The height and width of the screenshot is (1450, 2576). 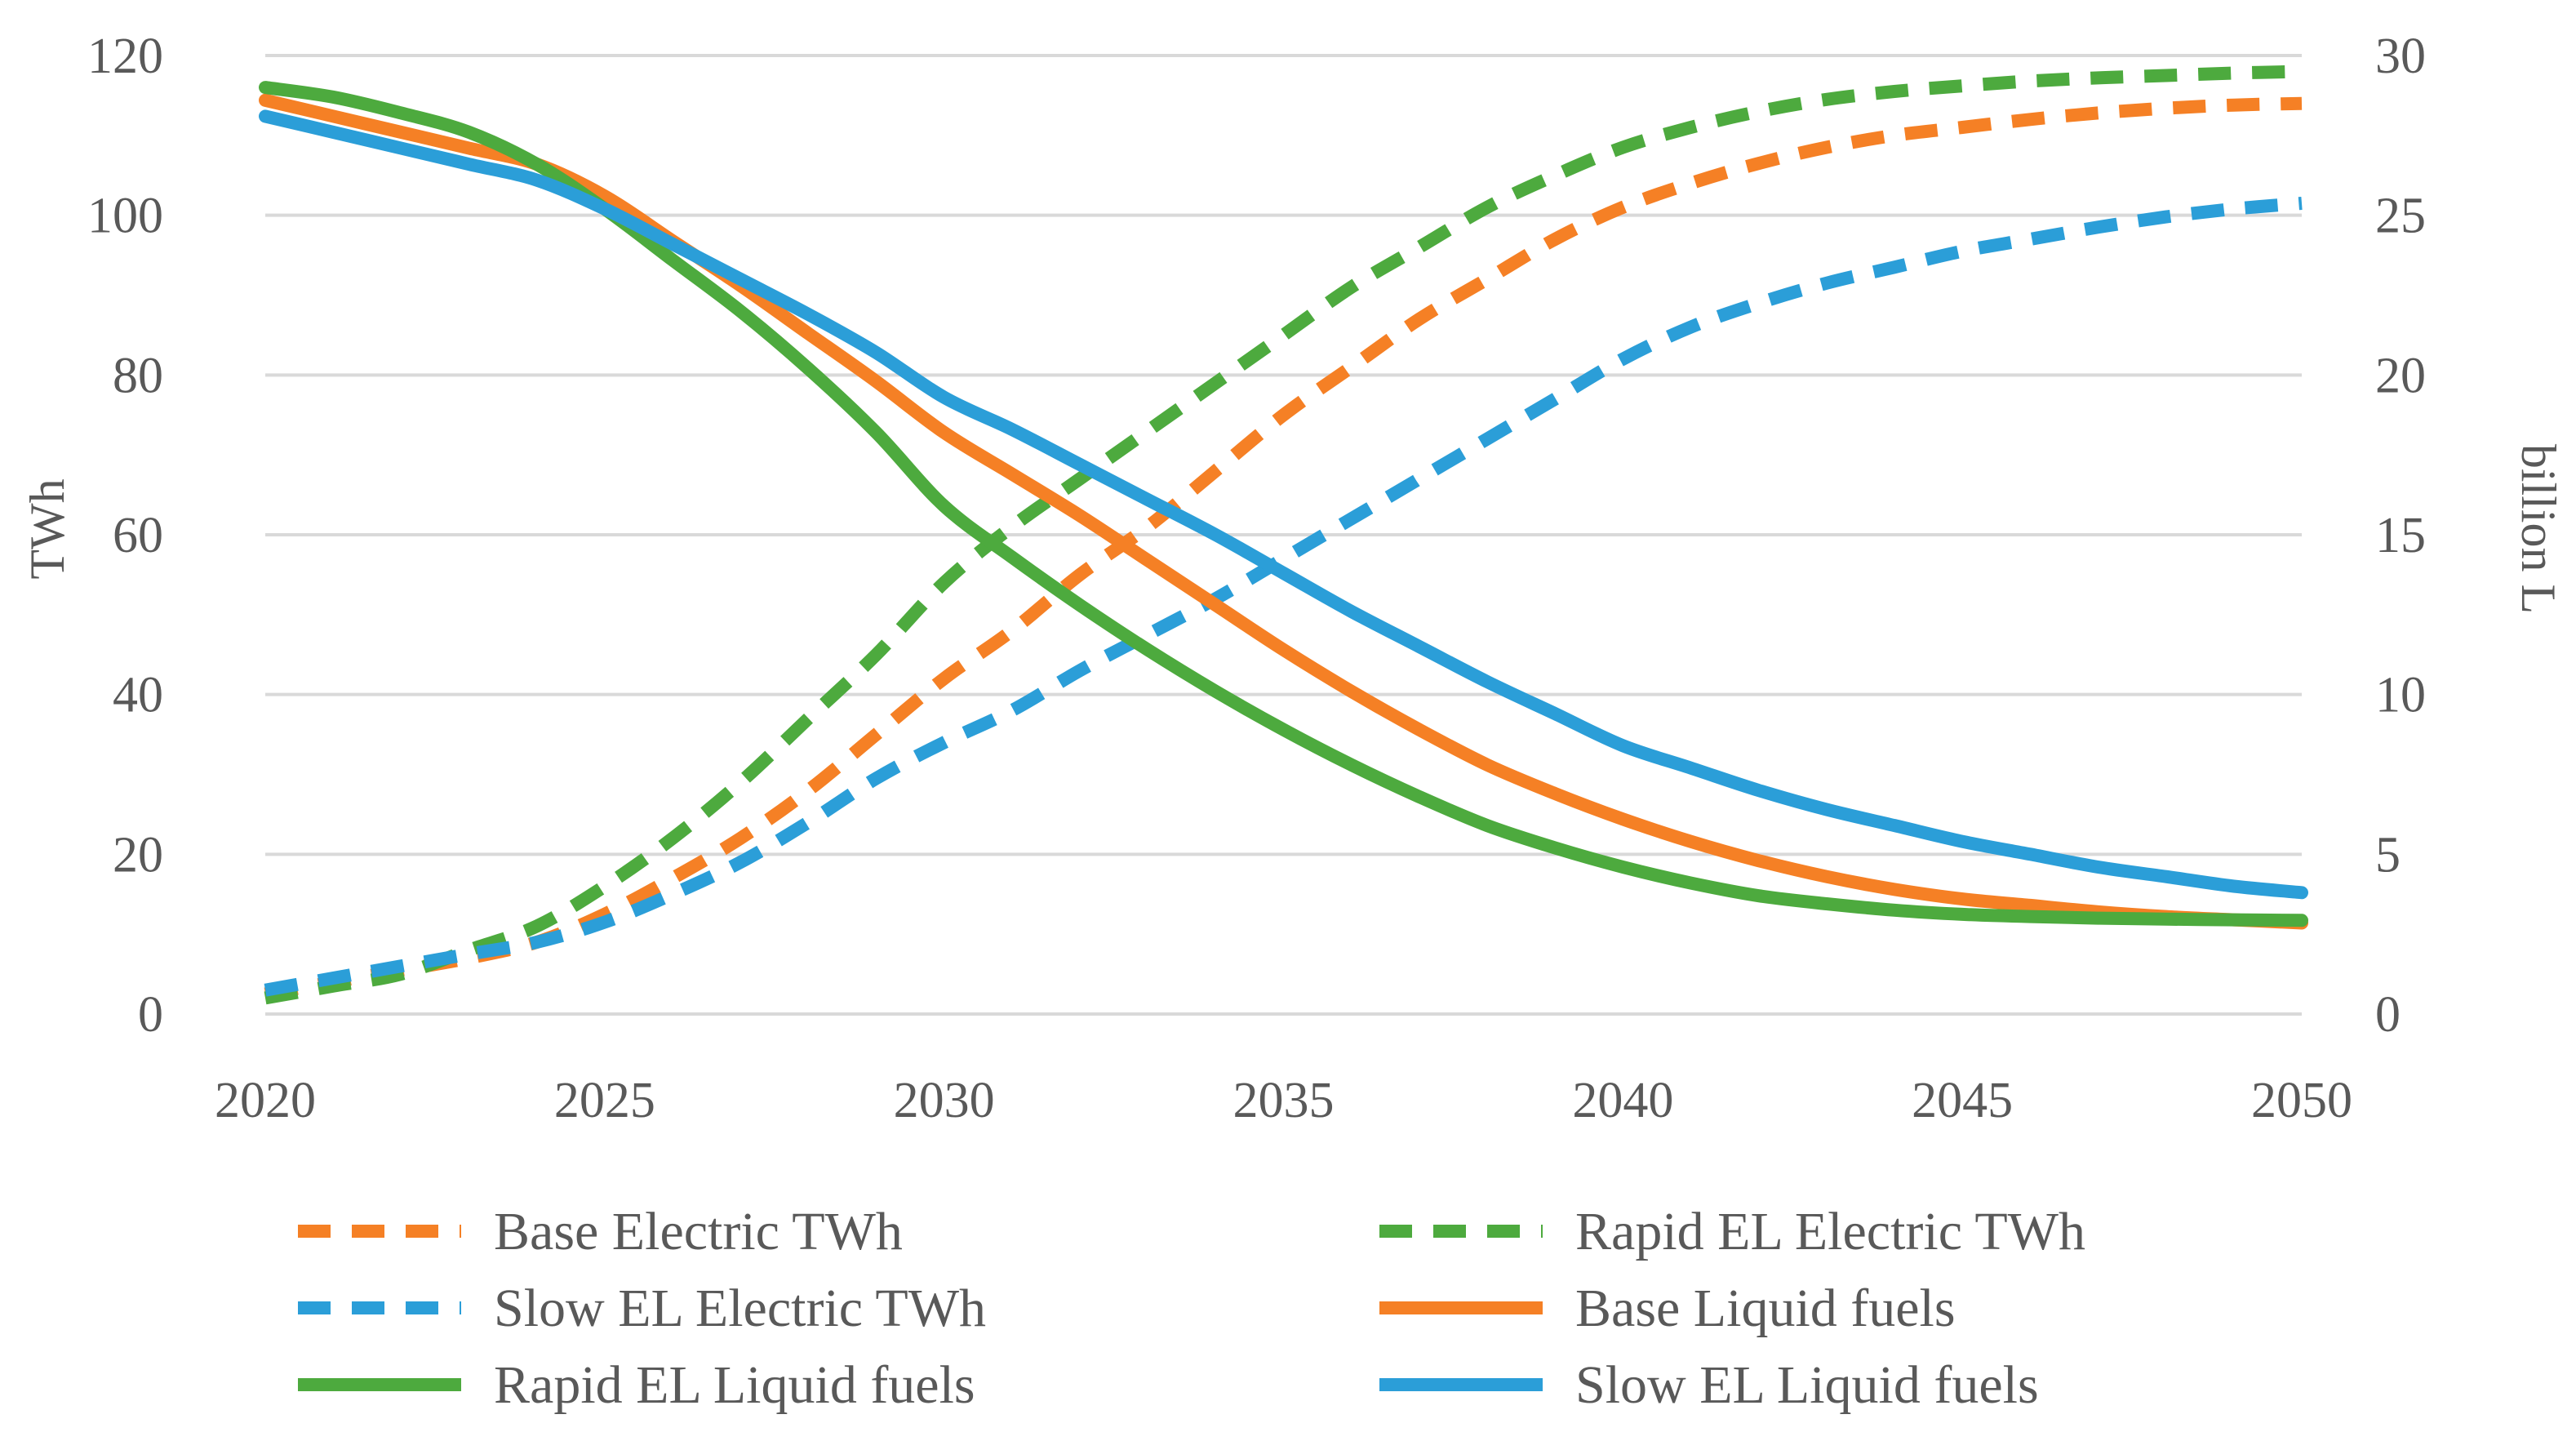 I want to click on x-axis-tick-labels: 2020 2025 2030 2035 2040 2045 2050, so click(x=1283, y=1100).